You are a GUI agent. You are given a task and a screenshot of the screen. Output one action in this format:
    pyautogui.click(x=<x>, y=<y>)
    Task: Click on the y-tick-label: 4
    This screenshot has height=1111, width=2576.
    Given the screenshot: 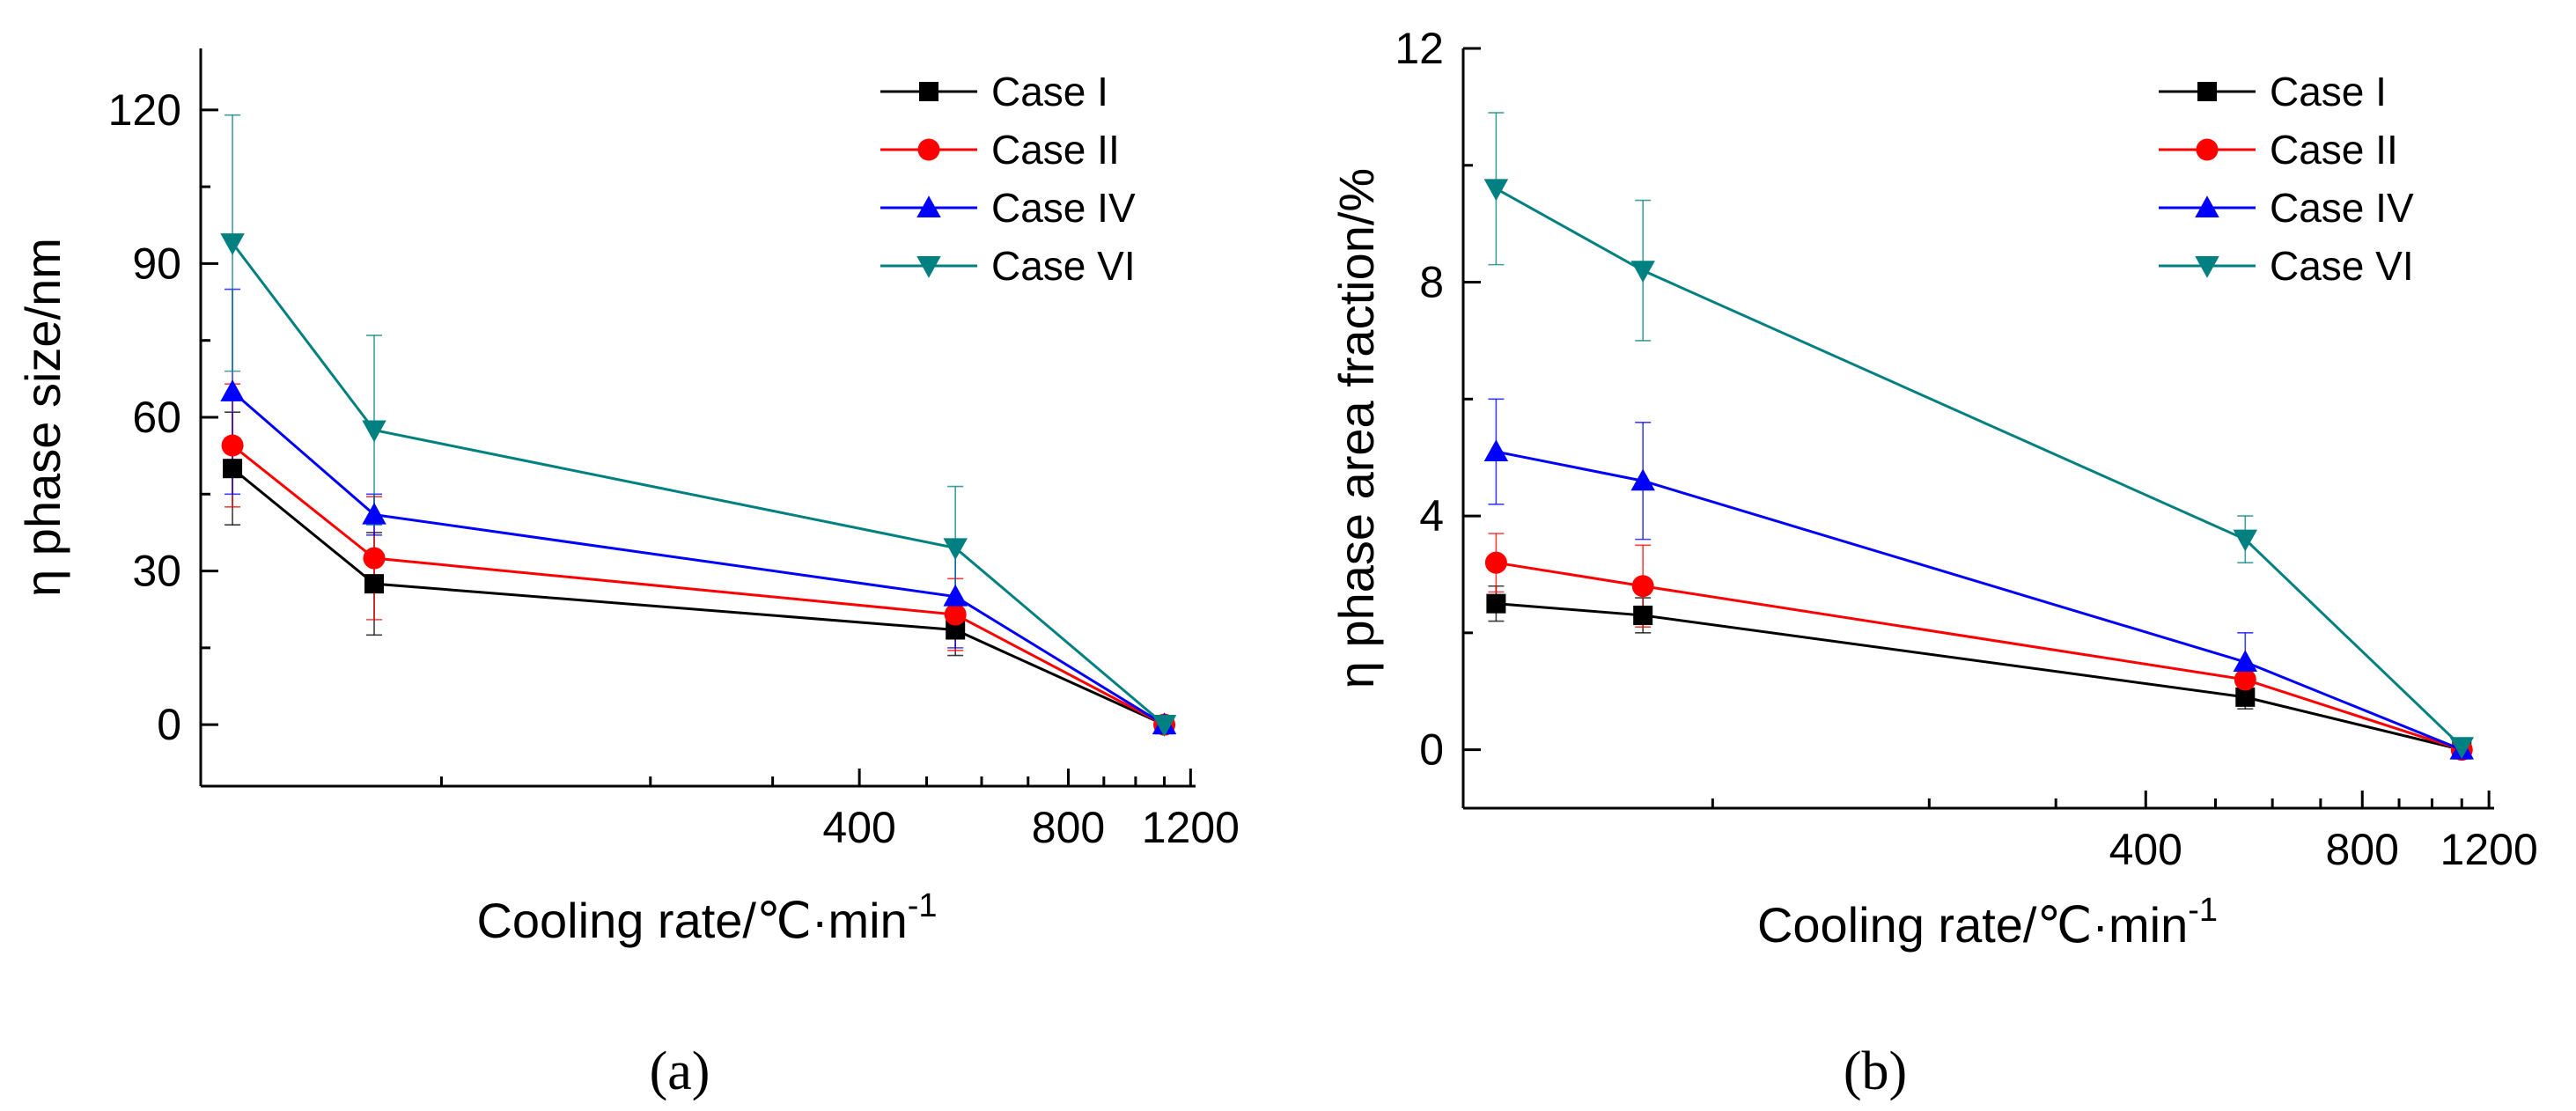 What is the action you would take?
    pyautogui.click(x=1432, y=516)
    